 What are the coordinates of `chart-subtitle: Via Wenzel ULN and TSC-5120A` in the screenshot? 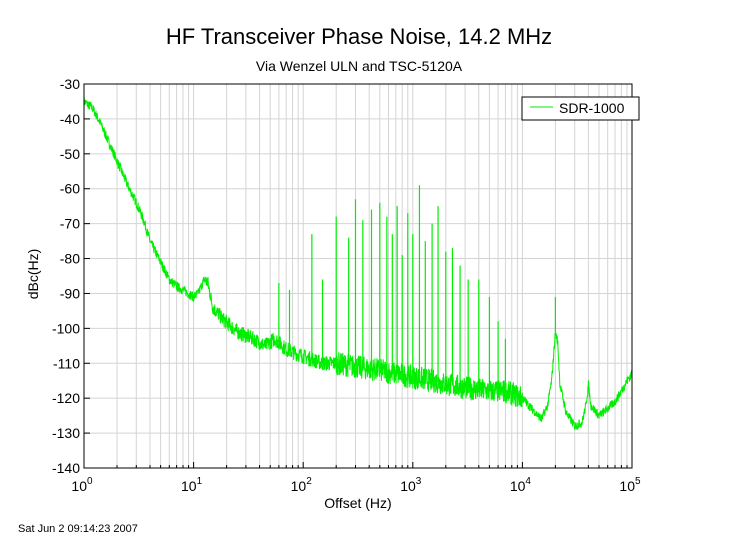 It's located at (359, 66).